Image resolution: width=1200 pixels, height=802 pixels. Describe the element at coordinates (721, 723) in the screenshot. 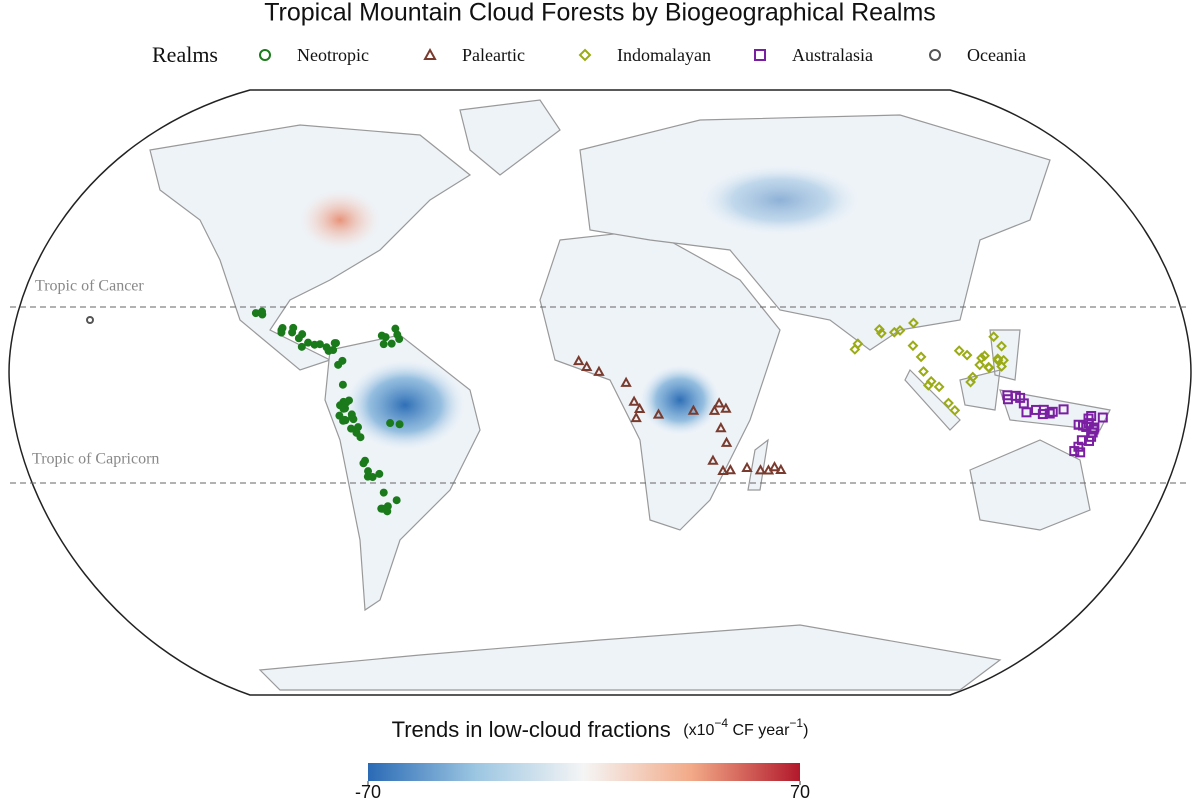

I see `unit: −4` at that location.